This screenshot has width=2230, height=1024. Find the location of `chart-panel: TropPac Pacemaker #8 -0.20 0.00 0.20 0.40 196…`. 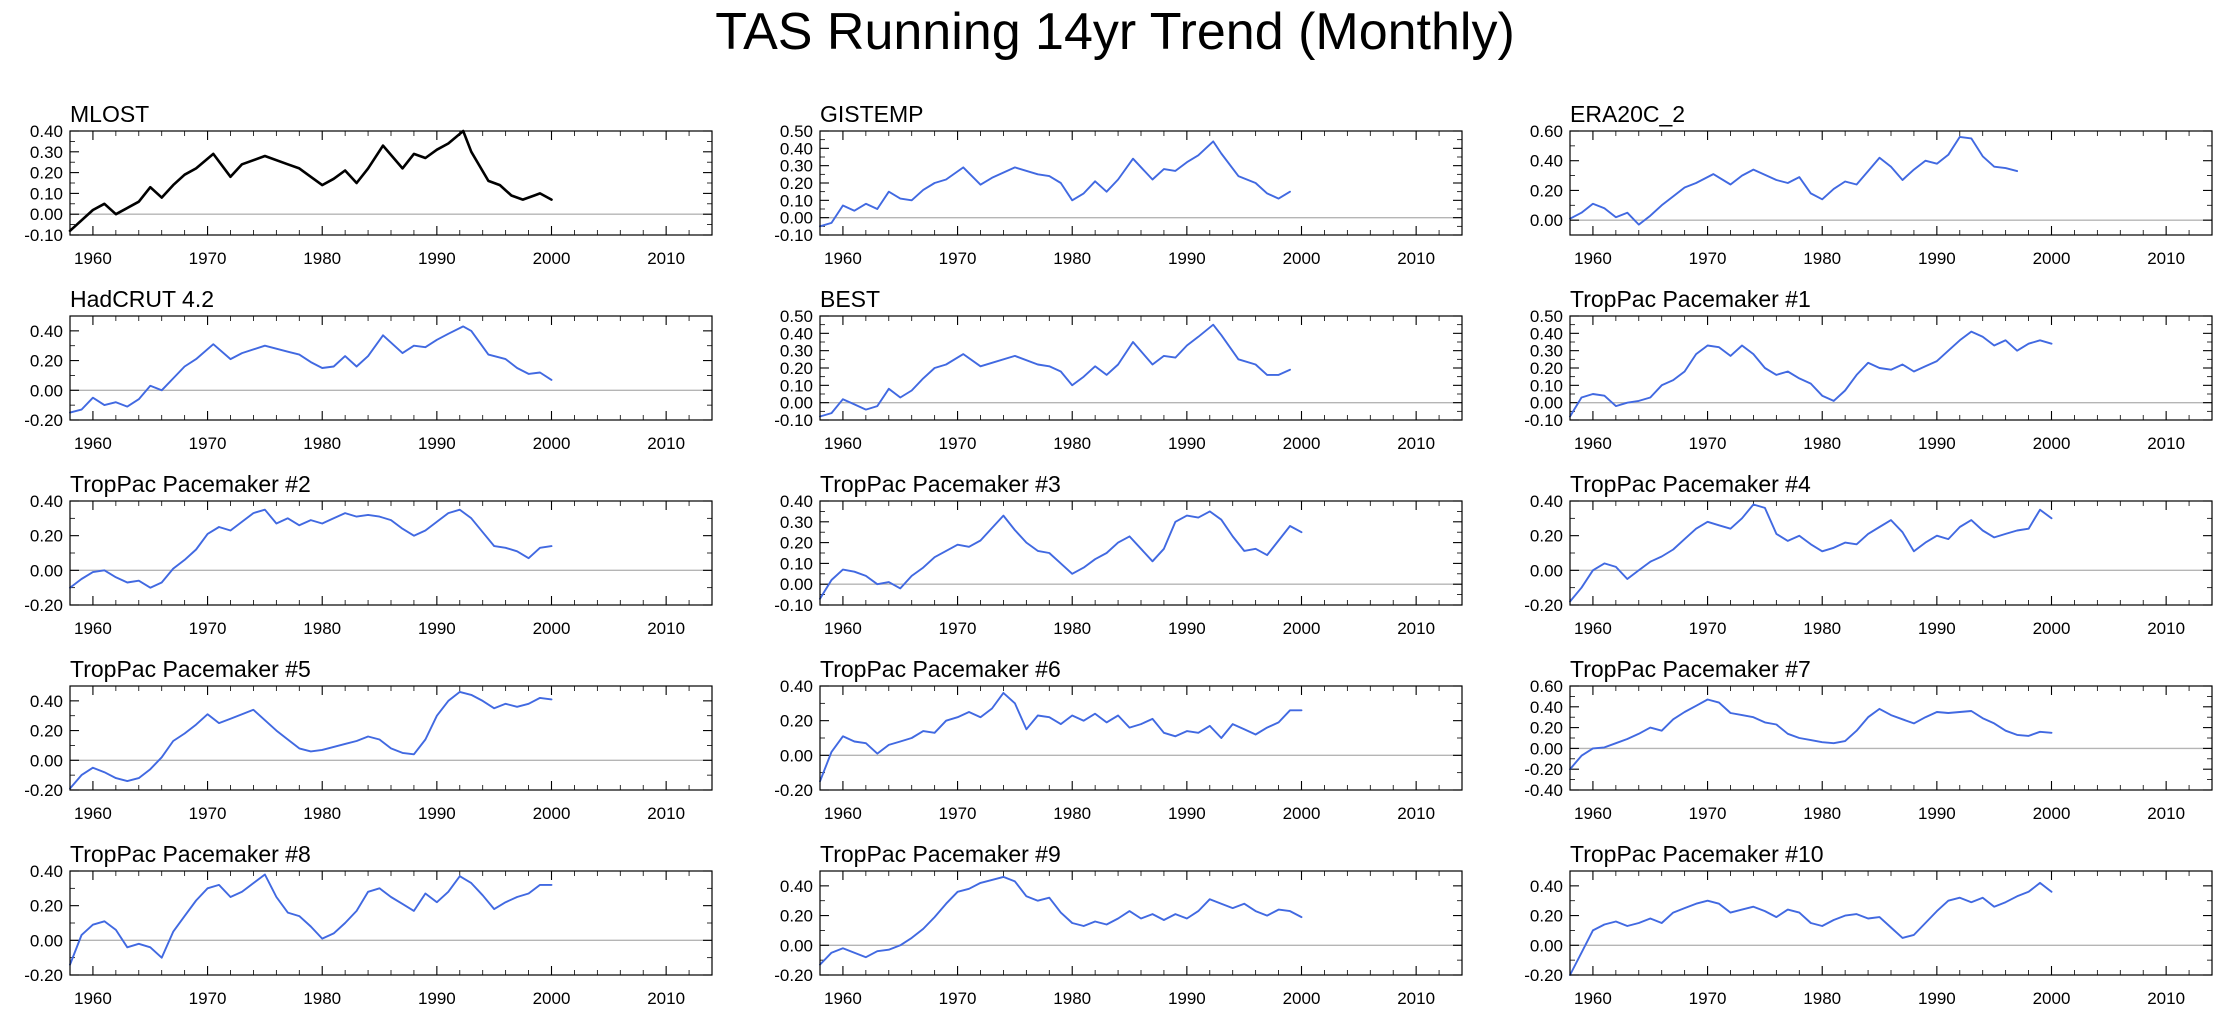

chart-panel: TropPac Pacemaker #8 -0.20 0.00 0.20 0.40 196… is located at coordinates (368, 924).